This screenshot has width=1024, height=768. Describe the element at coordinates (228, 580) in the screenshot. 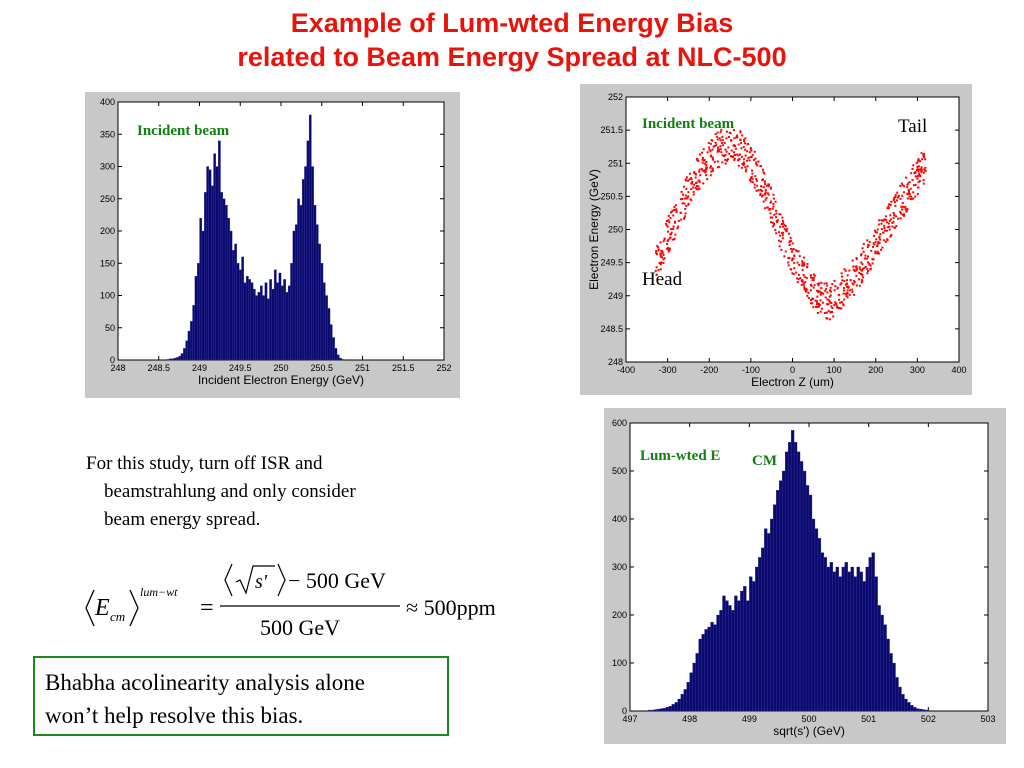

I see `num-left-bracket` at that location.